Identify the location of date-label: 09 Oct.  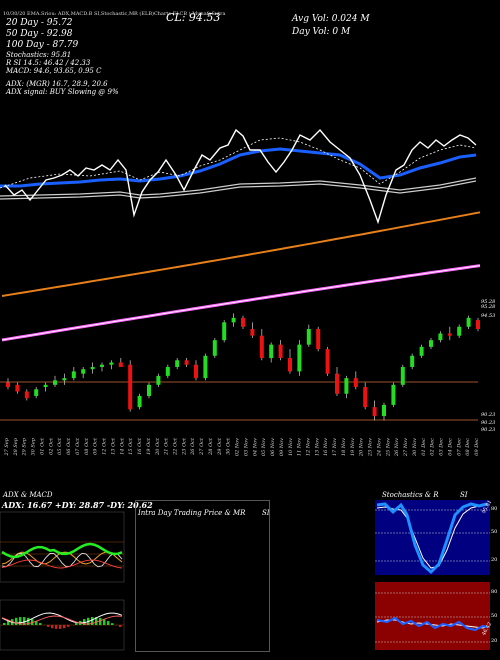
(96, 446).